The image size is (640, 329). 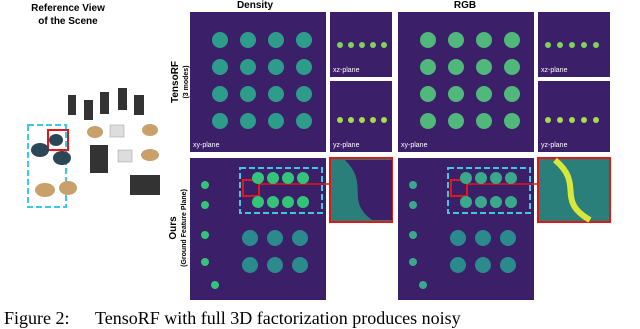 What do you see at coordinates (574, 116) in the screenshot?
I see `rgb-yz-panel` at bounding box center [574, 116].